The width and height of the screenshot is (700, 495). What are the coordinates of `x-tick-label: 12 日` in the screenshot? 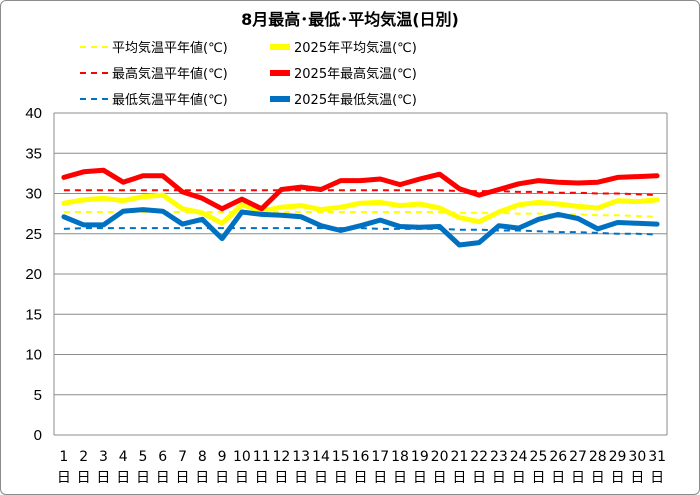 It's located at (281, 467).